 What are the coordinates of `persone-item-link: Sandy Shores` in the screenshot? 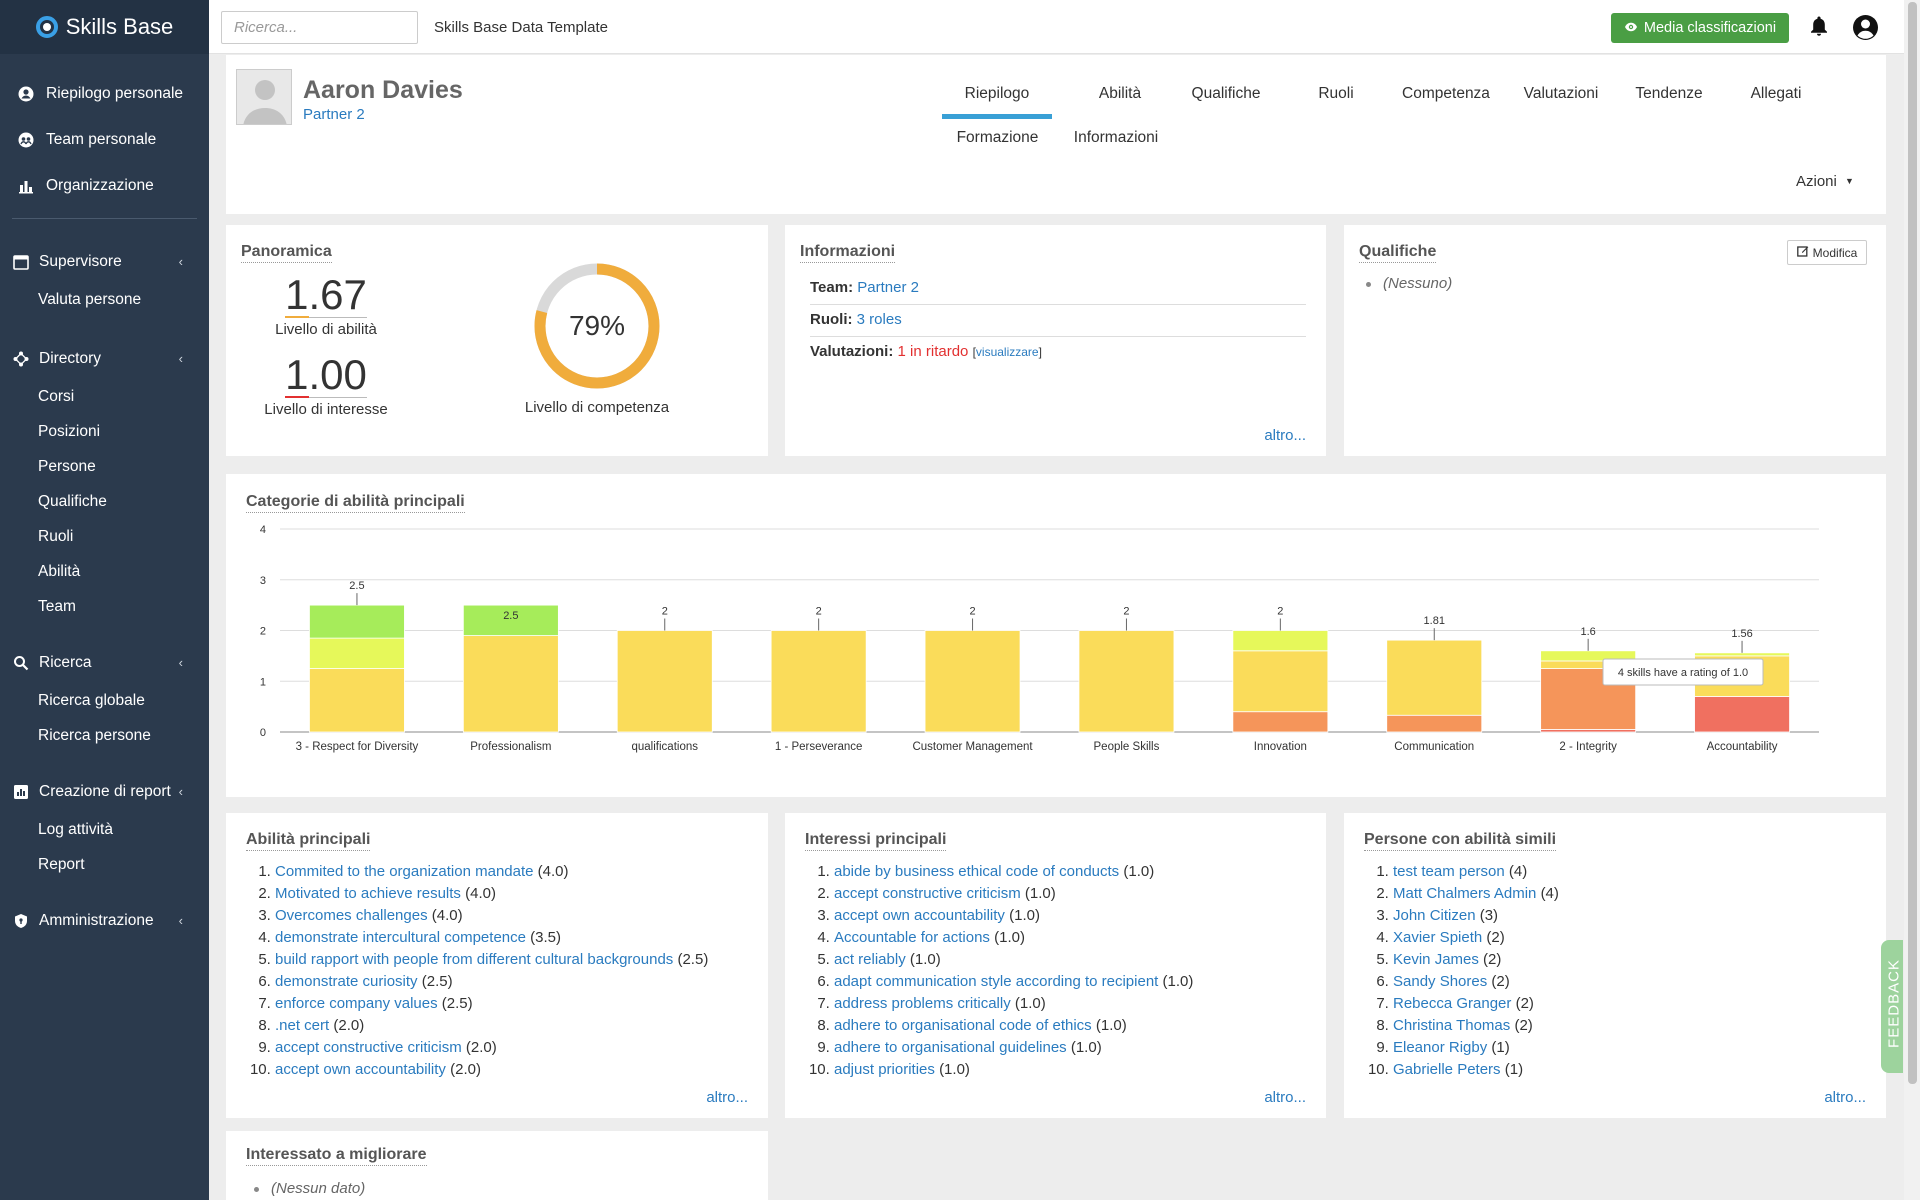 It's located at (1440, 981).